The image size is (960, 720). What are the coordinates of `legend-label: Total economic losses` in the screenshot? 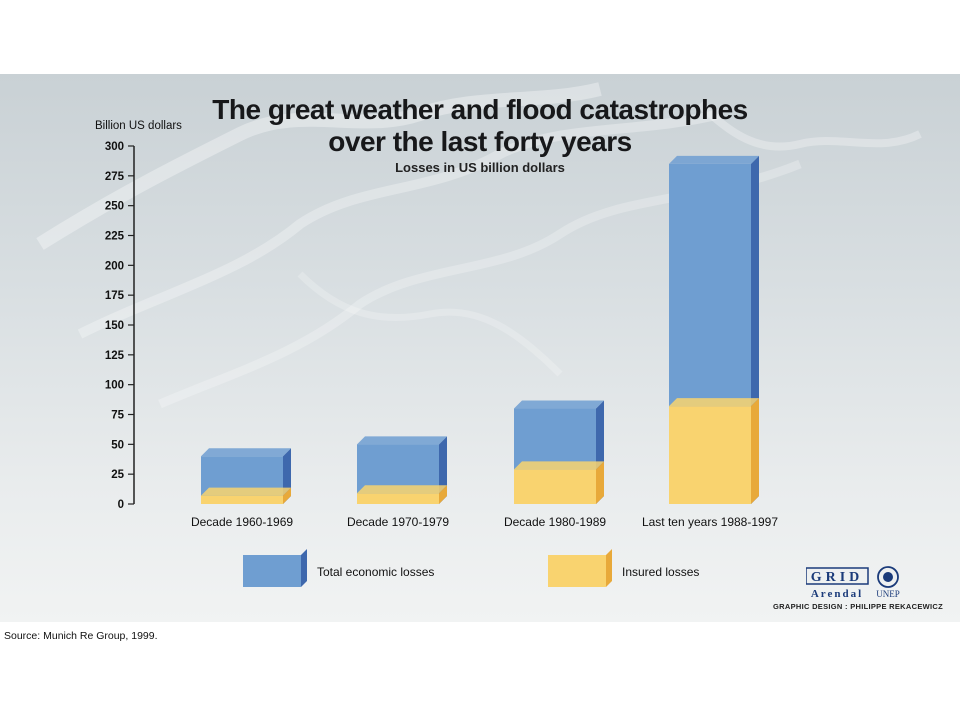 It's located at (375, 572).